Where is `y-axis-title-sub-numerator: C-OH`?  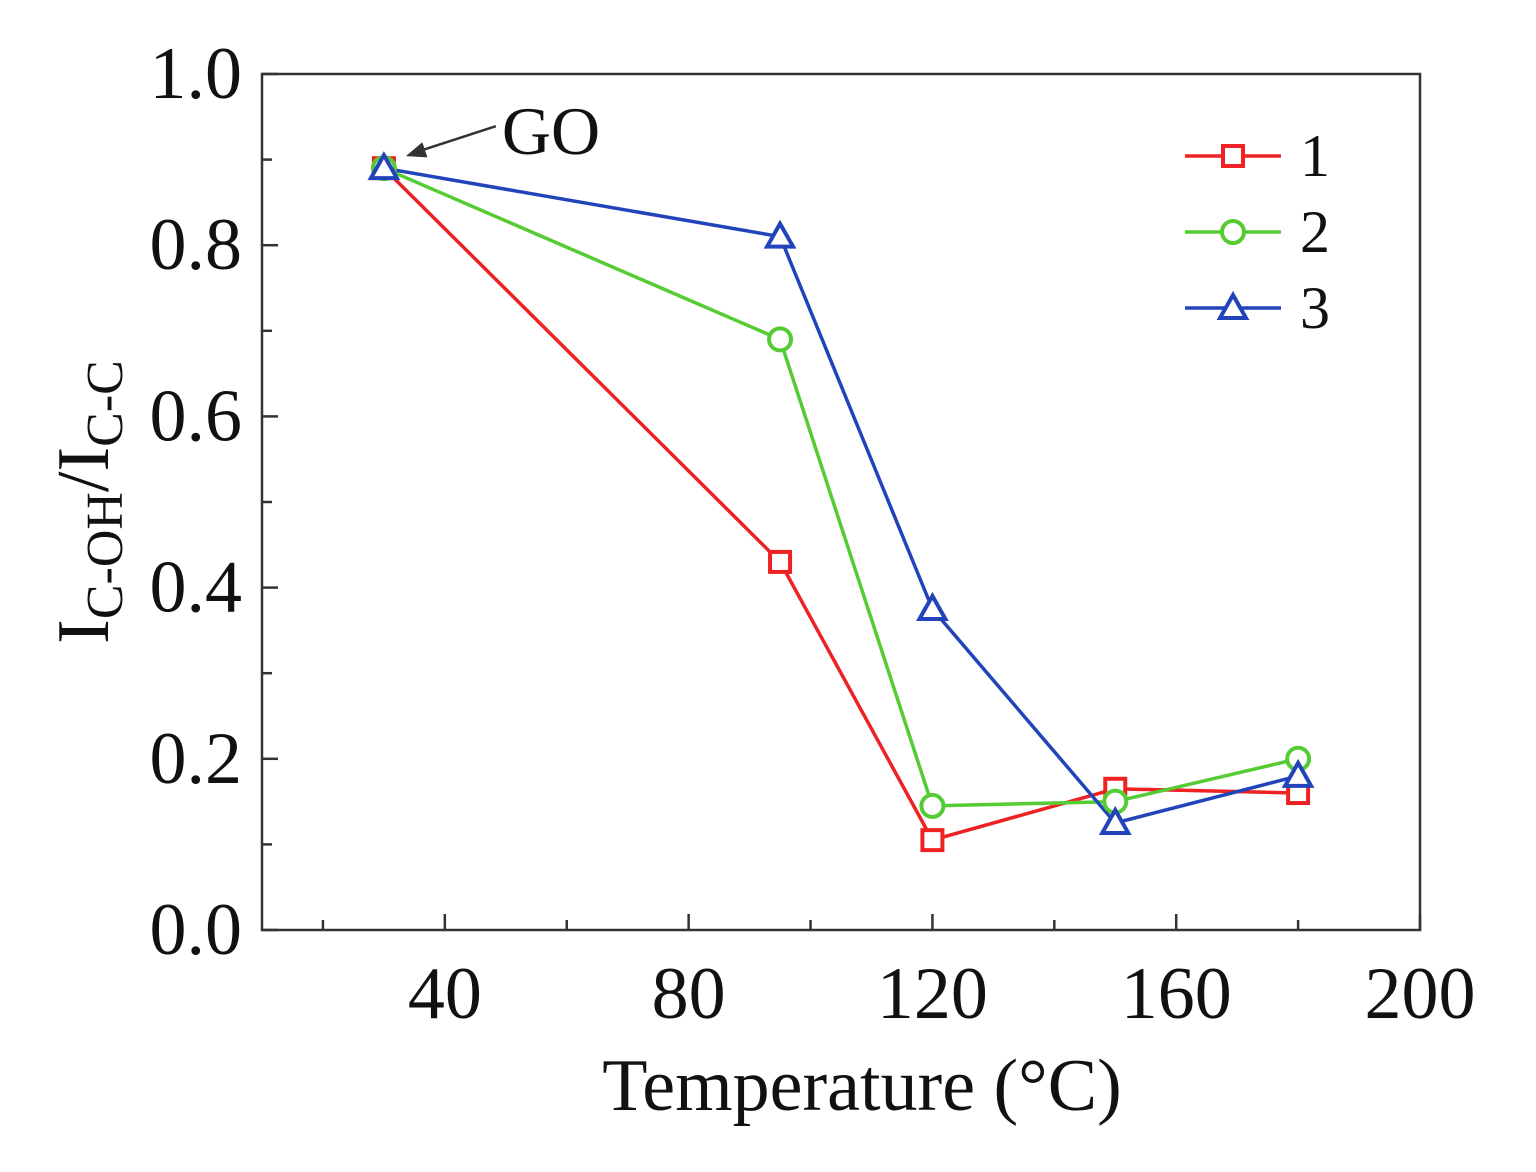 y-axis-title-sub-numerator: C-OH is located at coordinates (105, 555).